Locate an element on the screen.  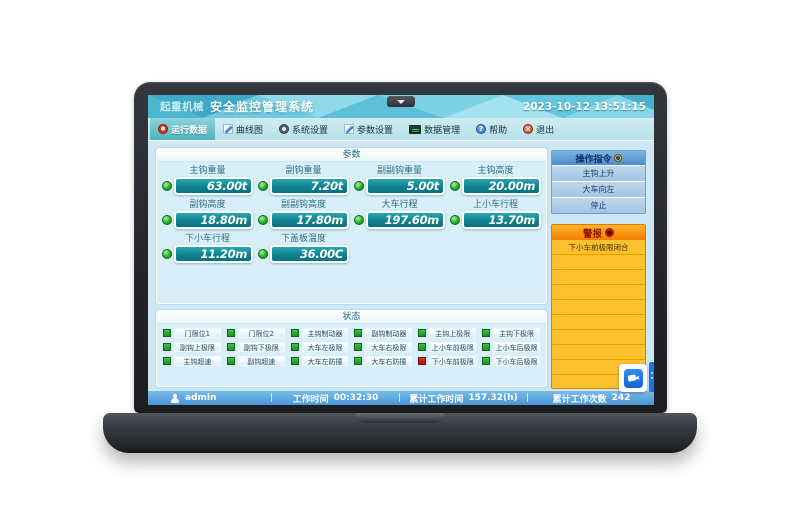
collapse-dropdown-button is located at coordinates (401, 101).